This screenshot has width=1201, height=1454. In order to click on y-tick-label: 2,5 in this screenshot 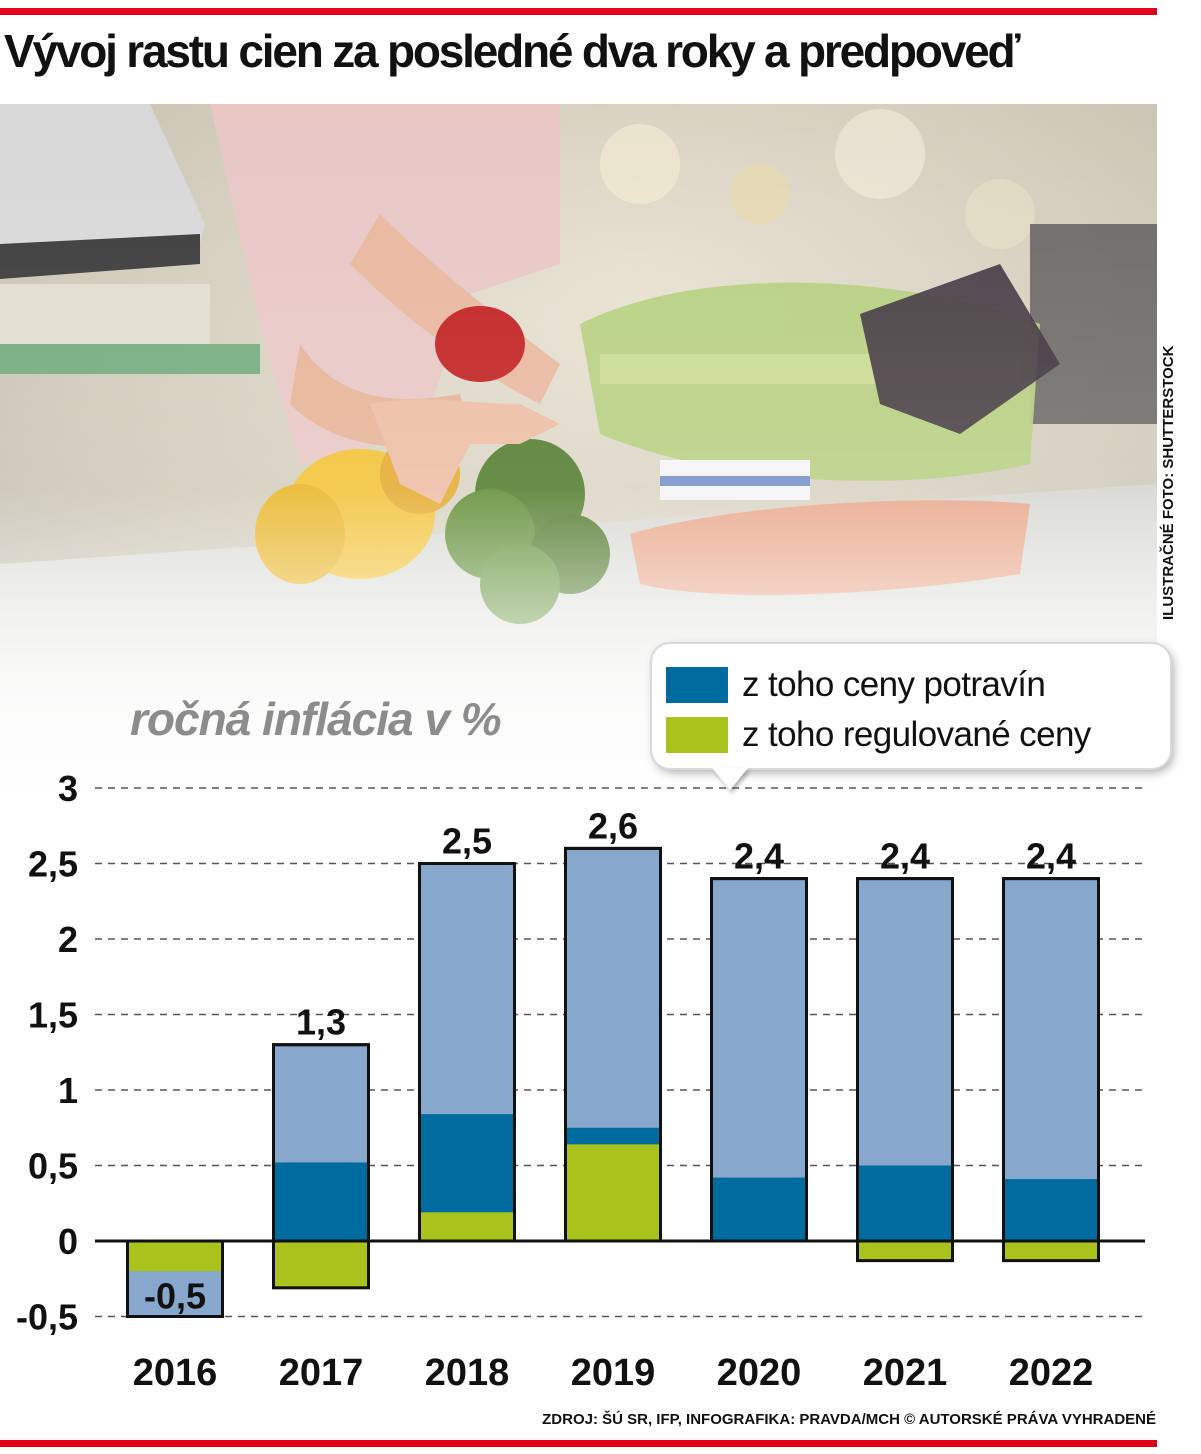, I will do `click(53, 864)`.